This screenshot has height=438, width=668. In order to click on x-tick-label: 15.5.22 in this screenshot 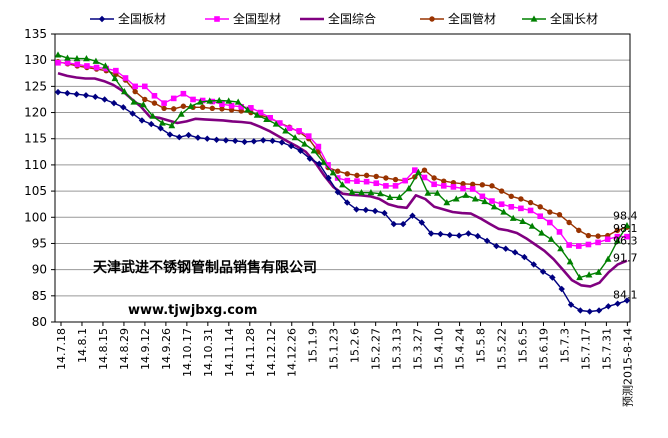, I will do `click(502, 349)`.